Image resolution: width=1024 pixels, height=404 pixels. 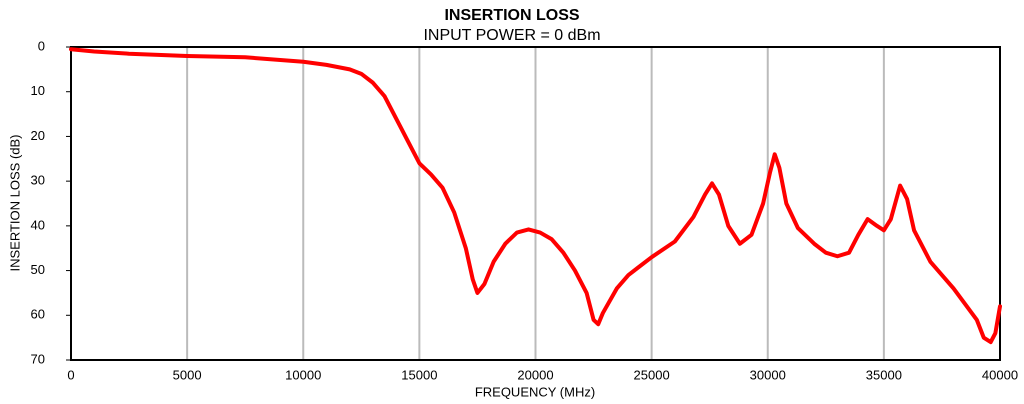 What do you see at coordinates (1000, 374) in the screenshot?
I see `x-tick-label: 40000` at bounding box center [1000, 374].